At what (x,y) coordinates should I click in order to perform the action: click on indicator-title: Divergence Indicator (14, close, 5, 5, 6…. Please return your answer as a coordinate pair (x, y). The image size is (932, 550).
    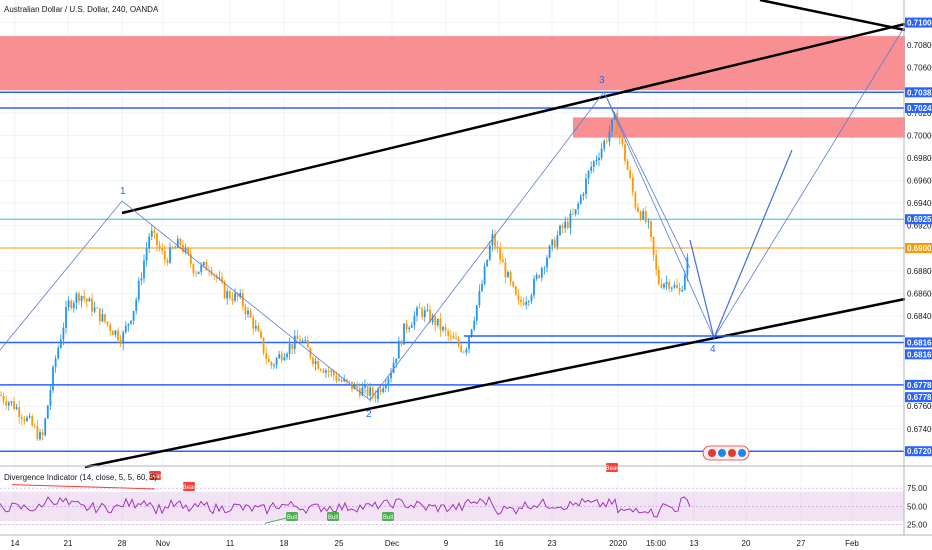
    Looking at the image, I should click on (80, 477).